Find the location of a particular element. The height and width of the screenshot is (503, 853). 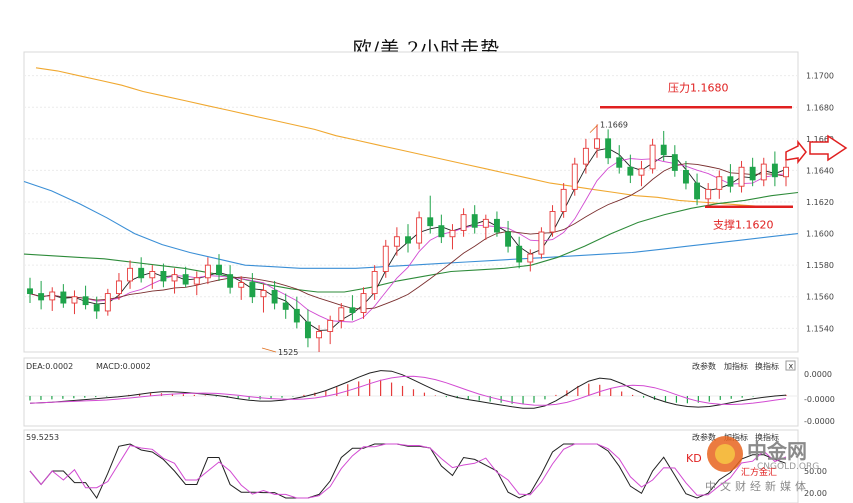

macd-signal-line is located at coordinates (408, 389).